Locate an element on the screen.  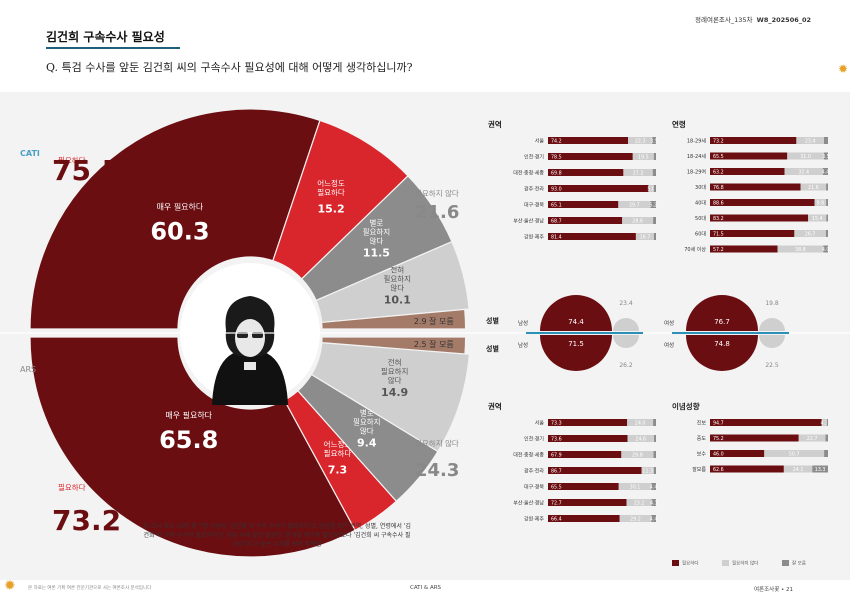
sex-need-ars is located at coordinates (722, 353).